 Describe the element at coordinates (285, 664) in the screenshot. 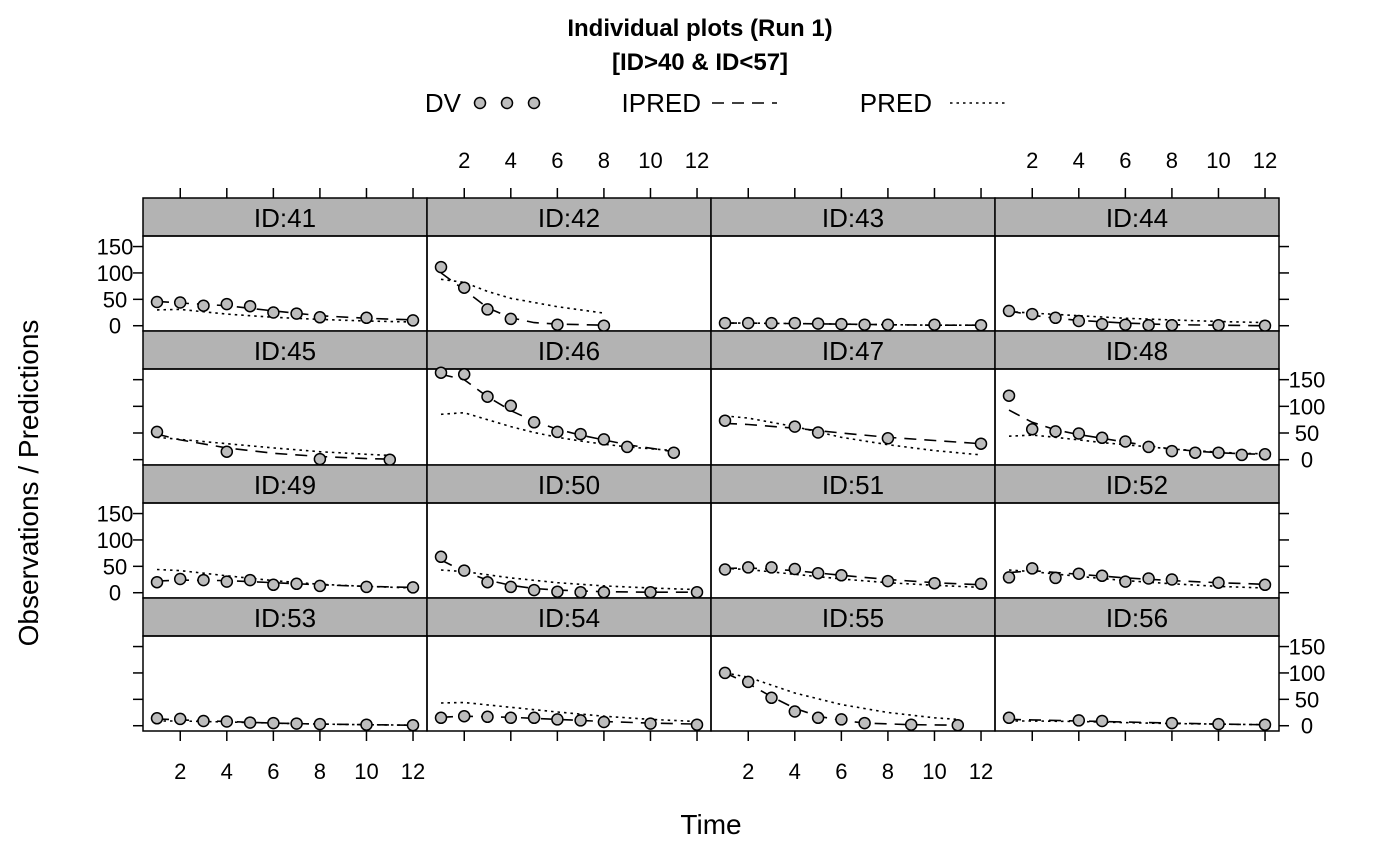

I see `panel-id-53: ID:53` at that location.